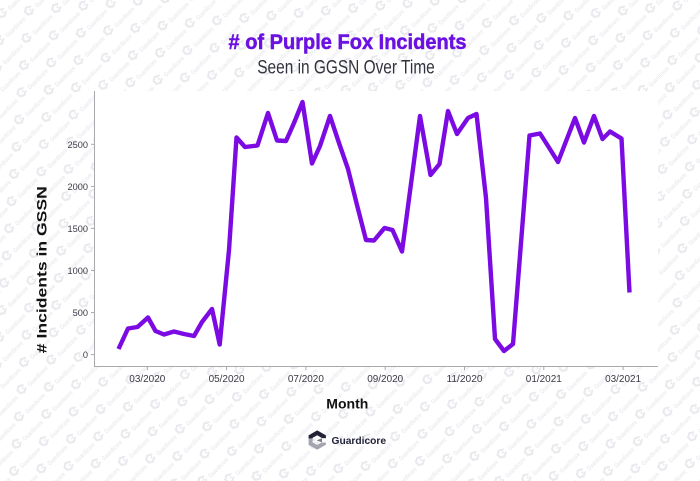 The width and height of the screenshot is (700, 481). I want to click on svg-text: Guardicore, so click(359, 441).